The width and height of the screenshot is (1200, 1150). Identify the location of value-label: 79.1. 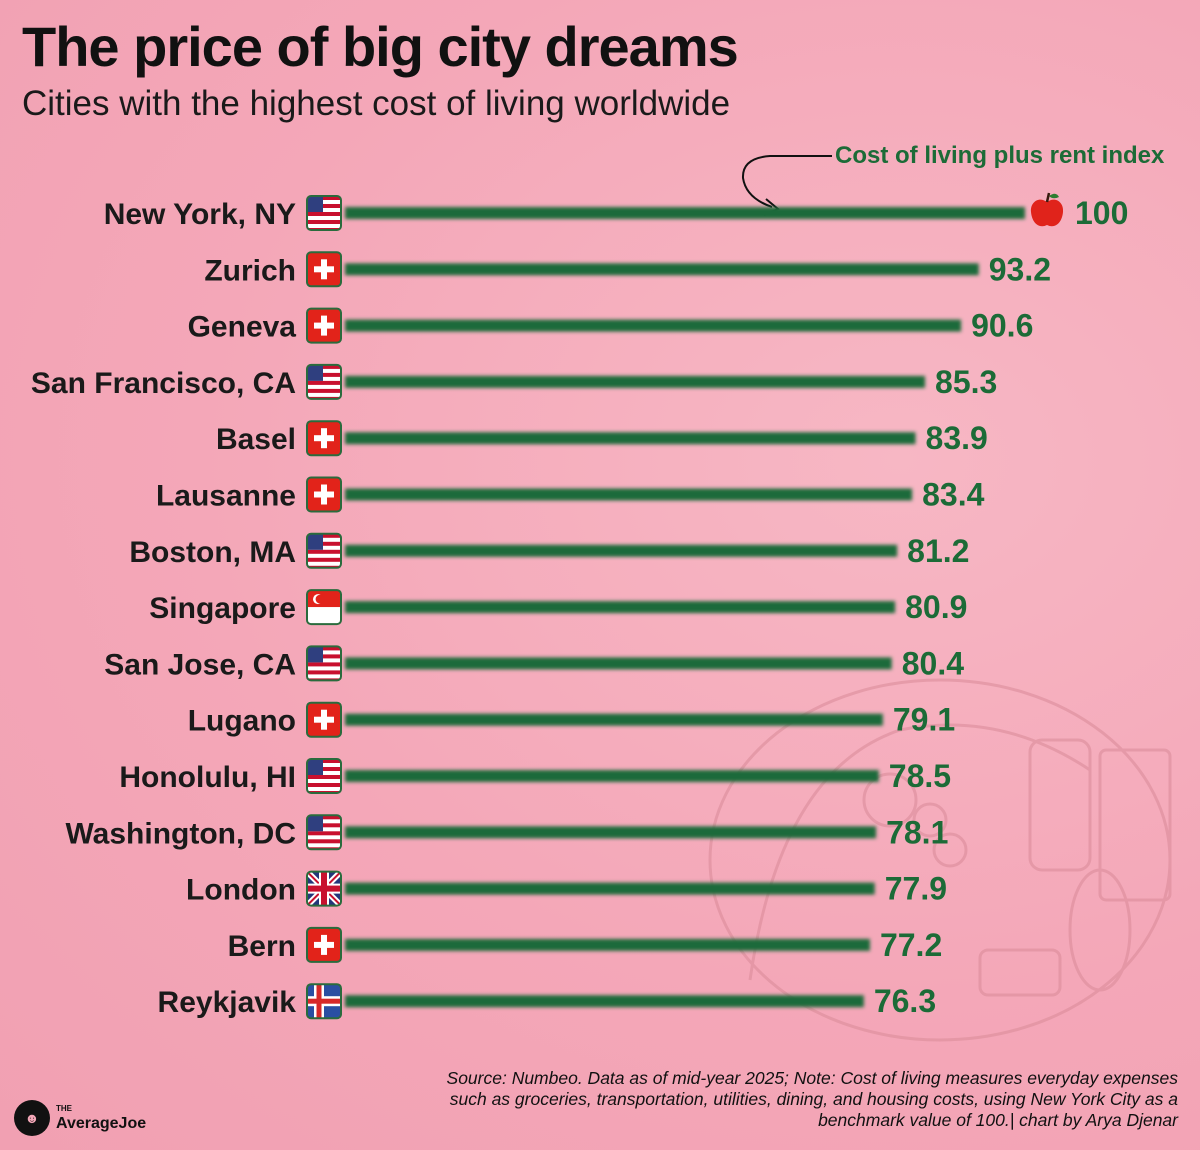
(924, 720).